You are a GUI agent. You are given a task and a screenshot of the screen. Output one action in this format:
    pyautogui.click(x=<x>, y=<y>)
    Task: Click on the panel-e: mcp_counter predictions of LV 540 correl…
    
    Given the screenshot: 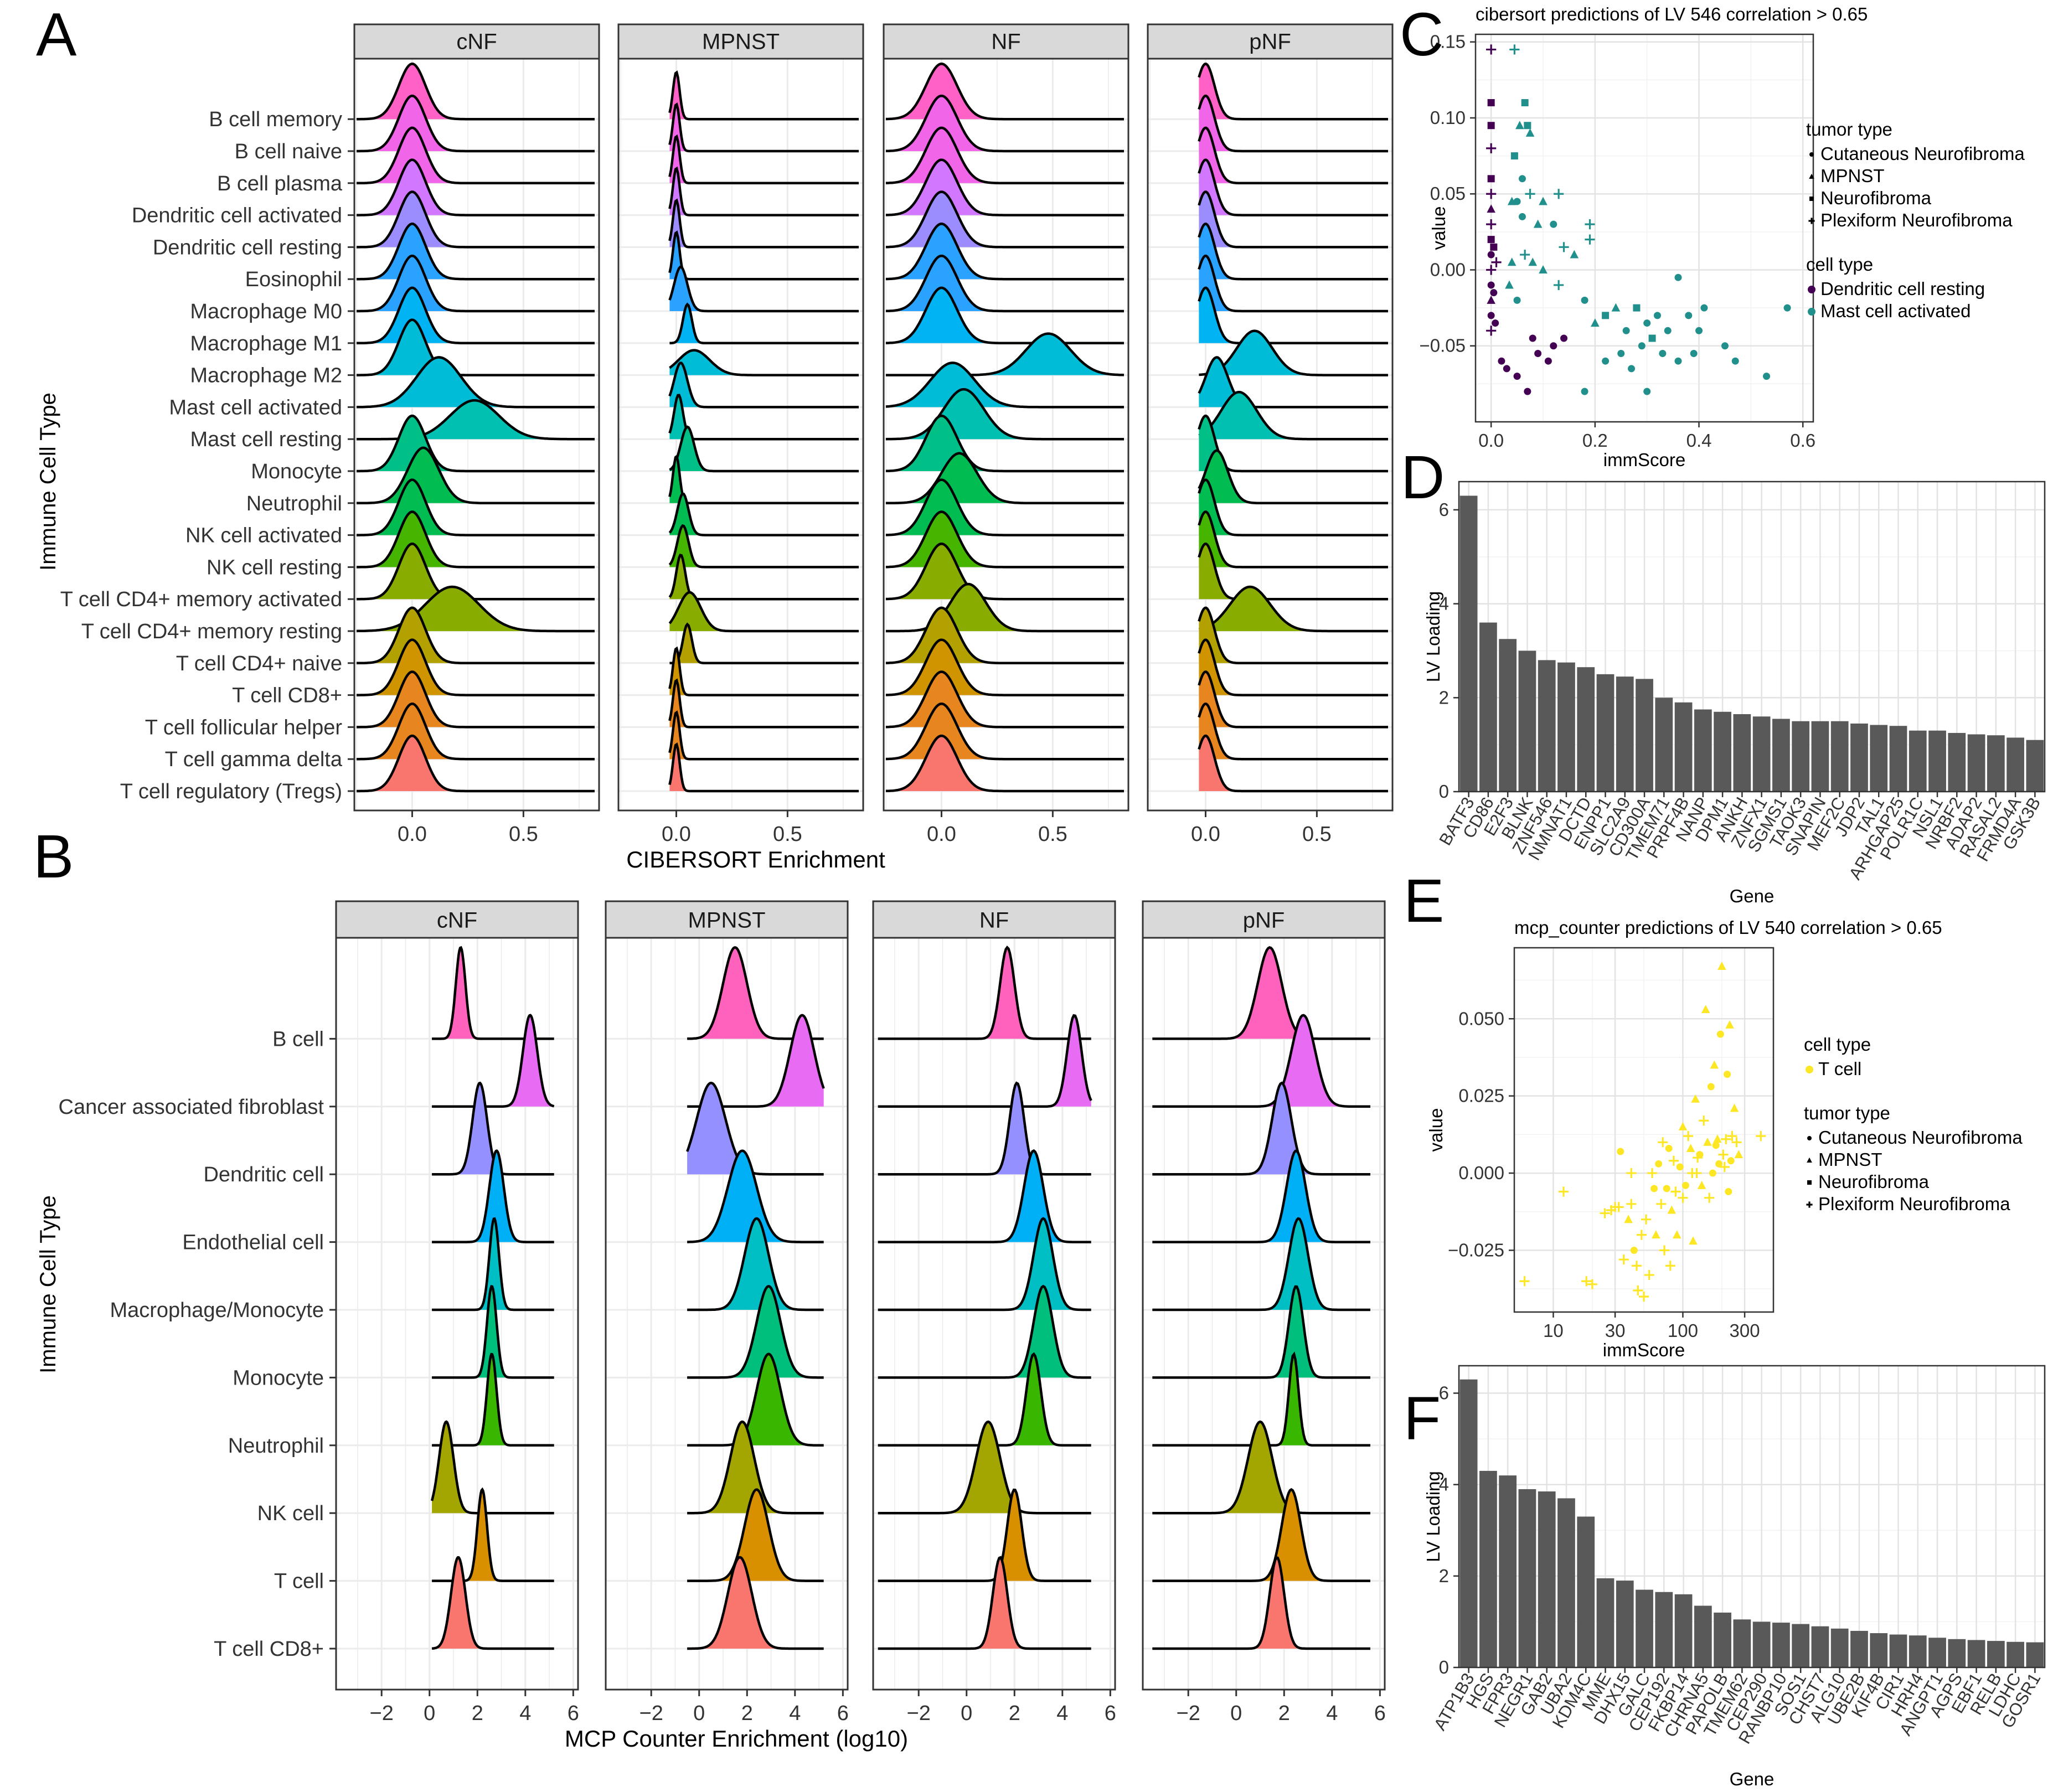 What is the action you would take?
    pyautogui.click(x=1724, y=1139)
    